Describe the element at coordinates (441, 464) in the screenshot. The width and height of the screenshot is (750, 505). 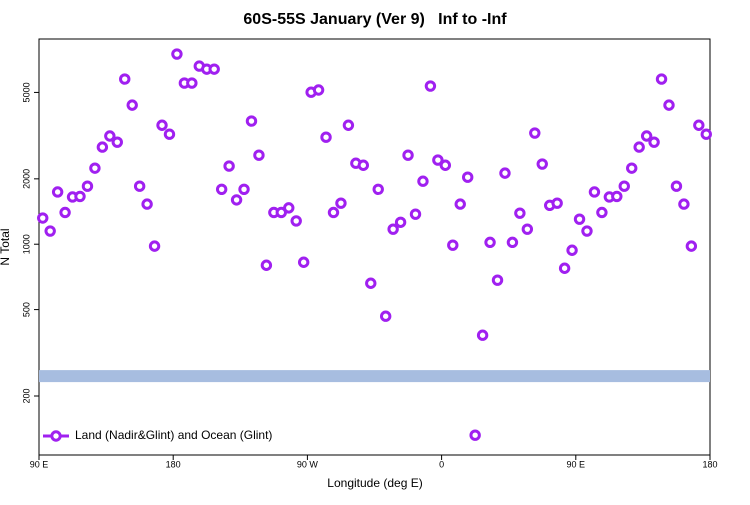
I see `x-tick-label: 0` at that location.